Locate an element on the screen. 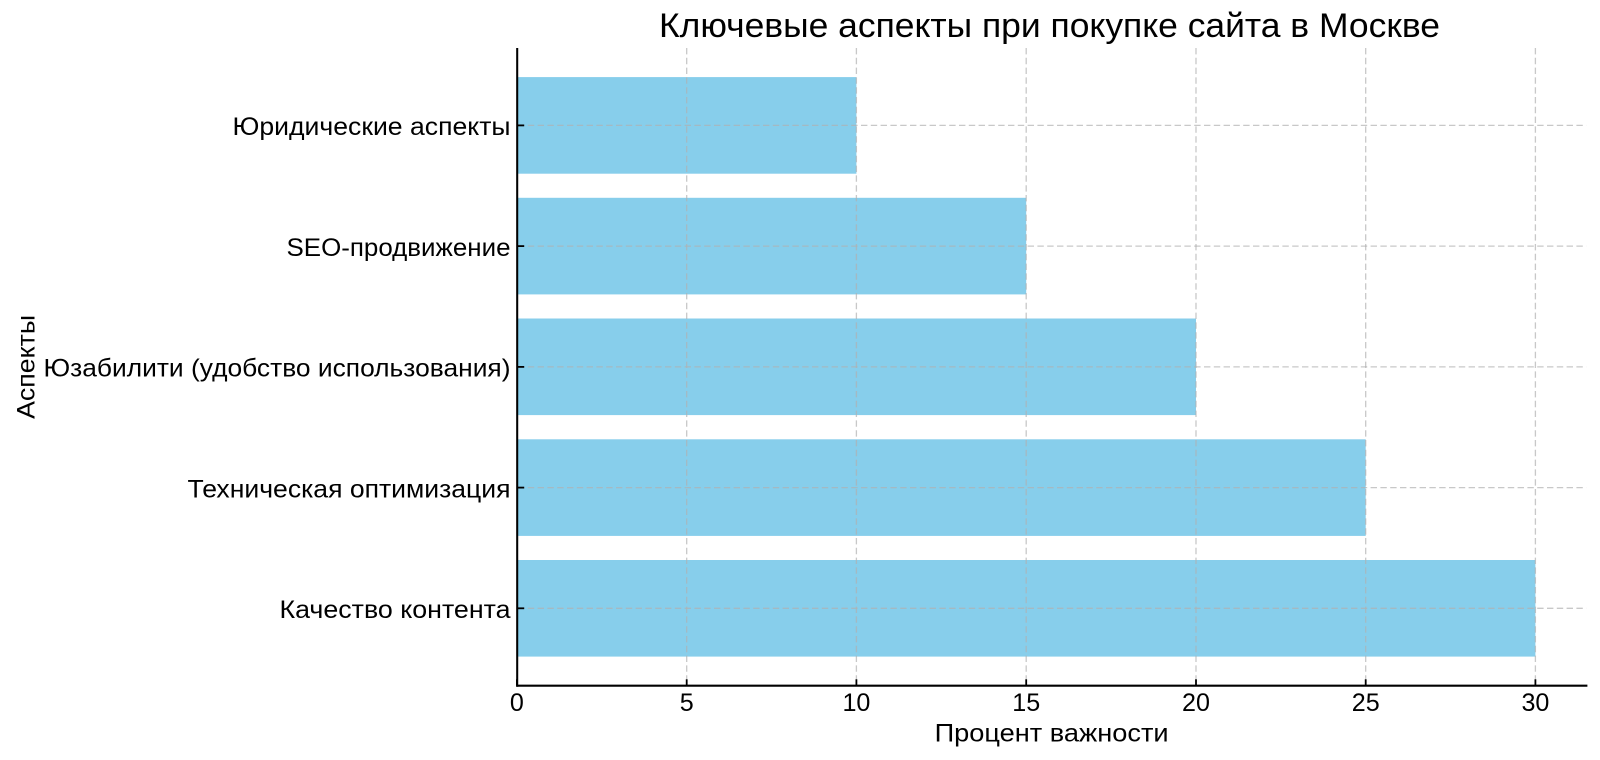 This screenshot has width=1600, height=760. svg-text: Процент важности is located at coordinates (1052, 733).